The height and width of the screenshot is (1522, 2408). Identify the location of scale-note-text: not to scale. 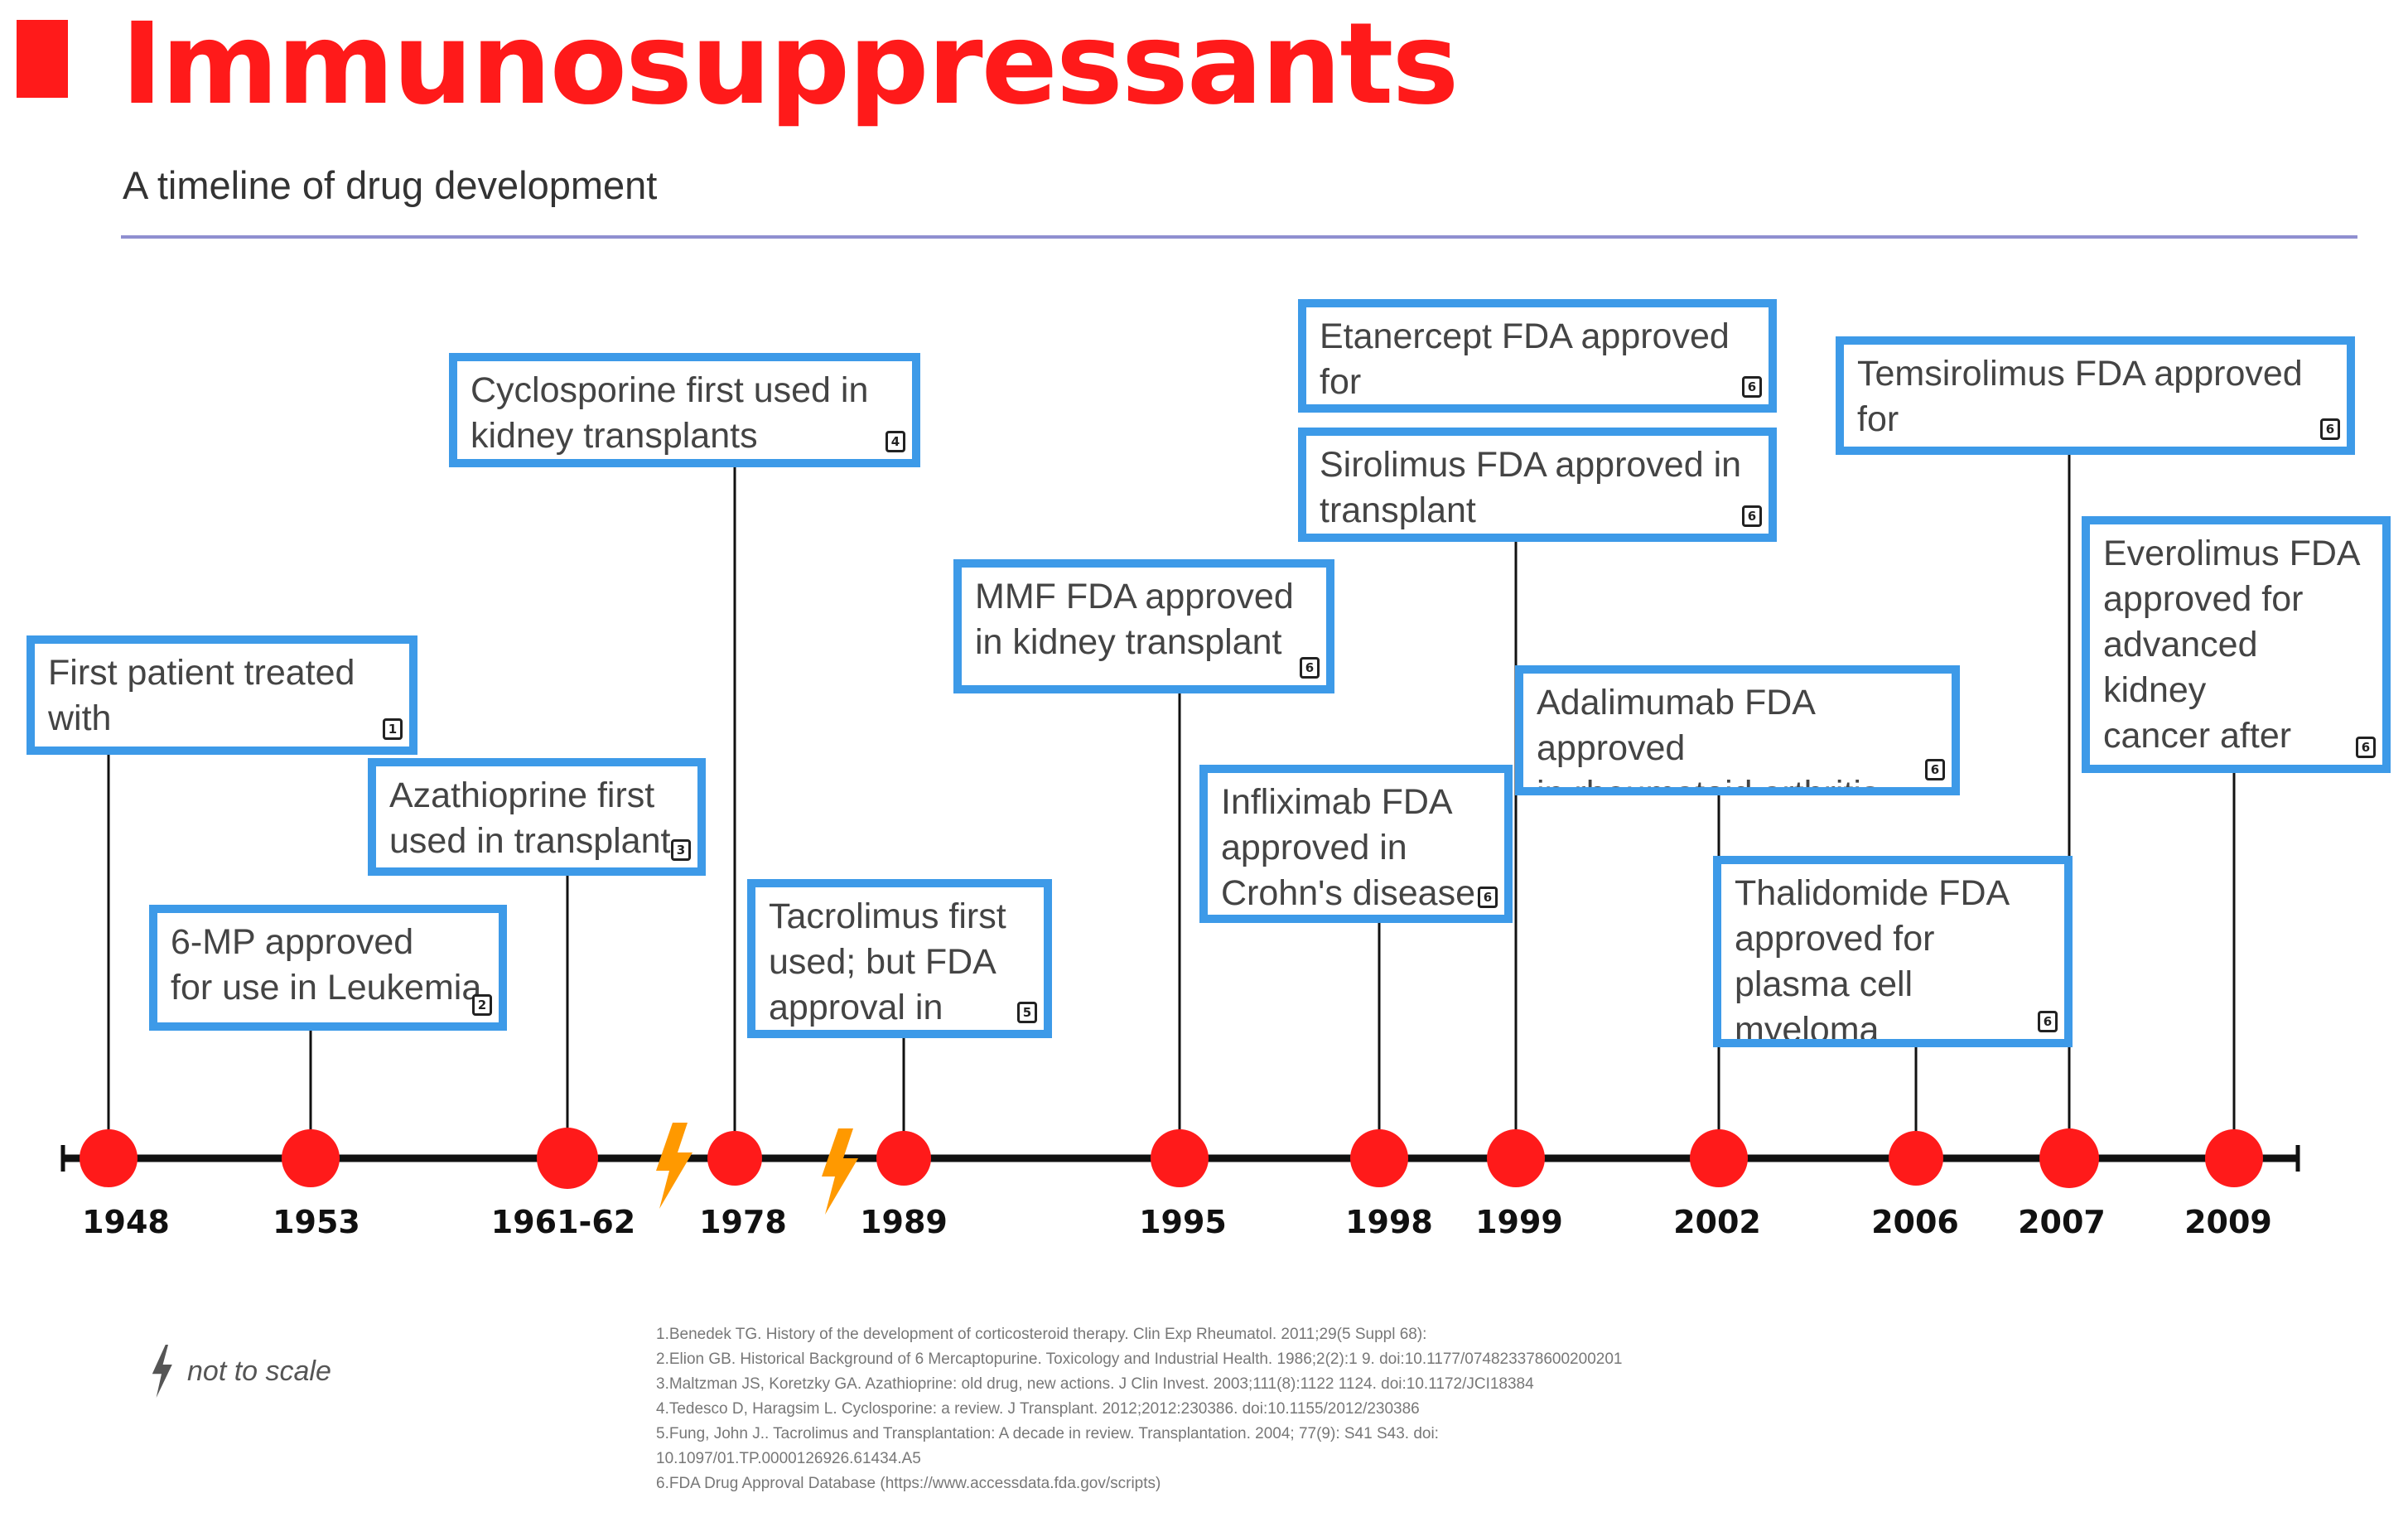
(259, 1371).